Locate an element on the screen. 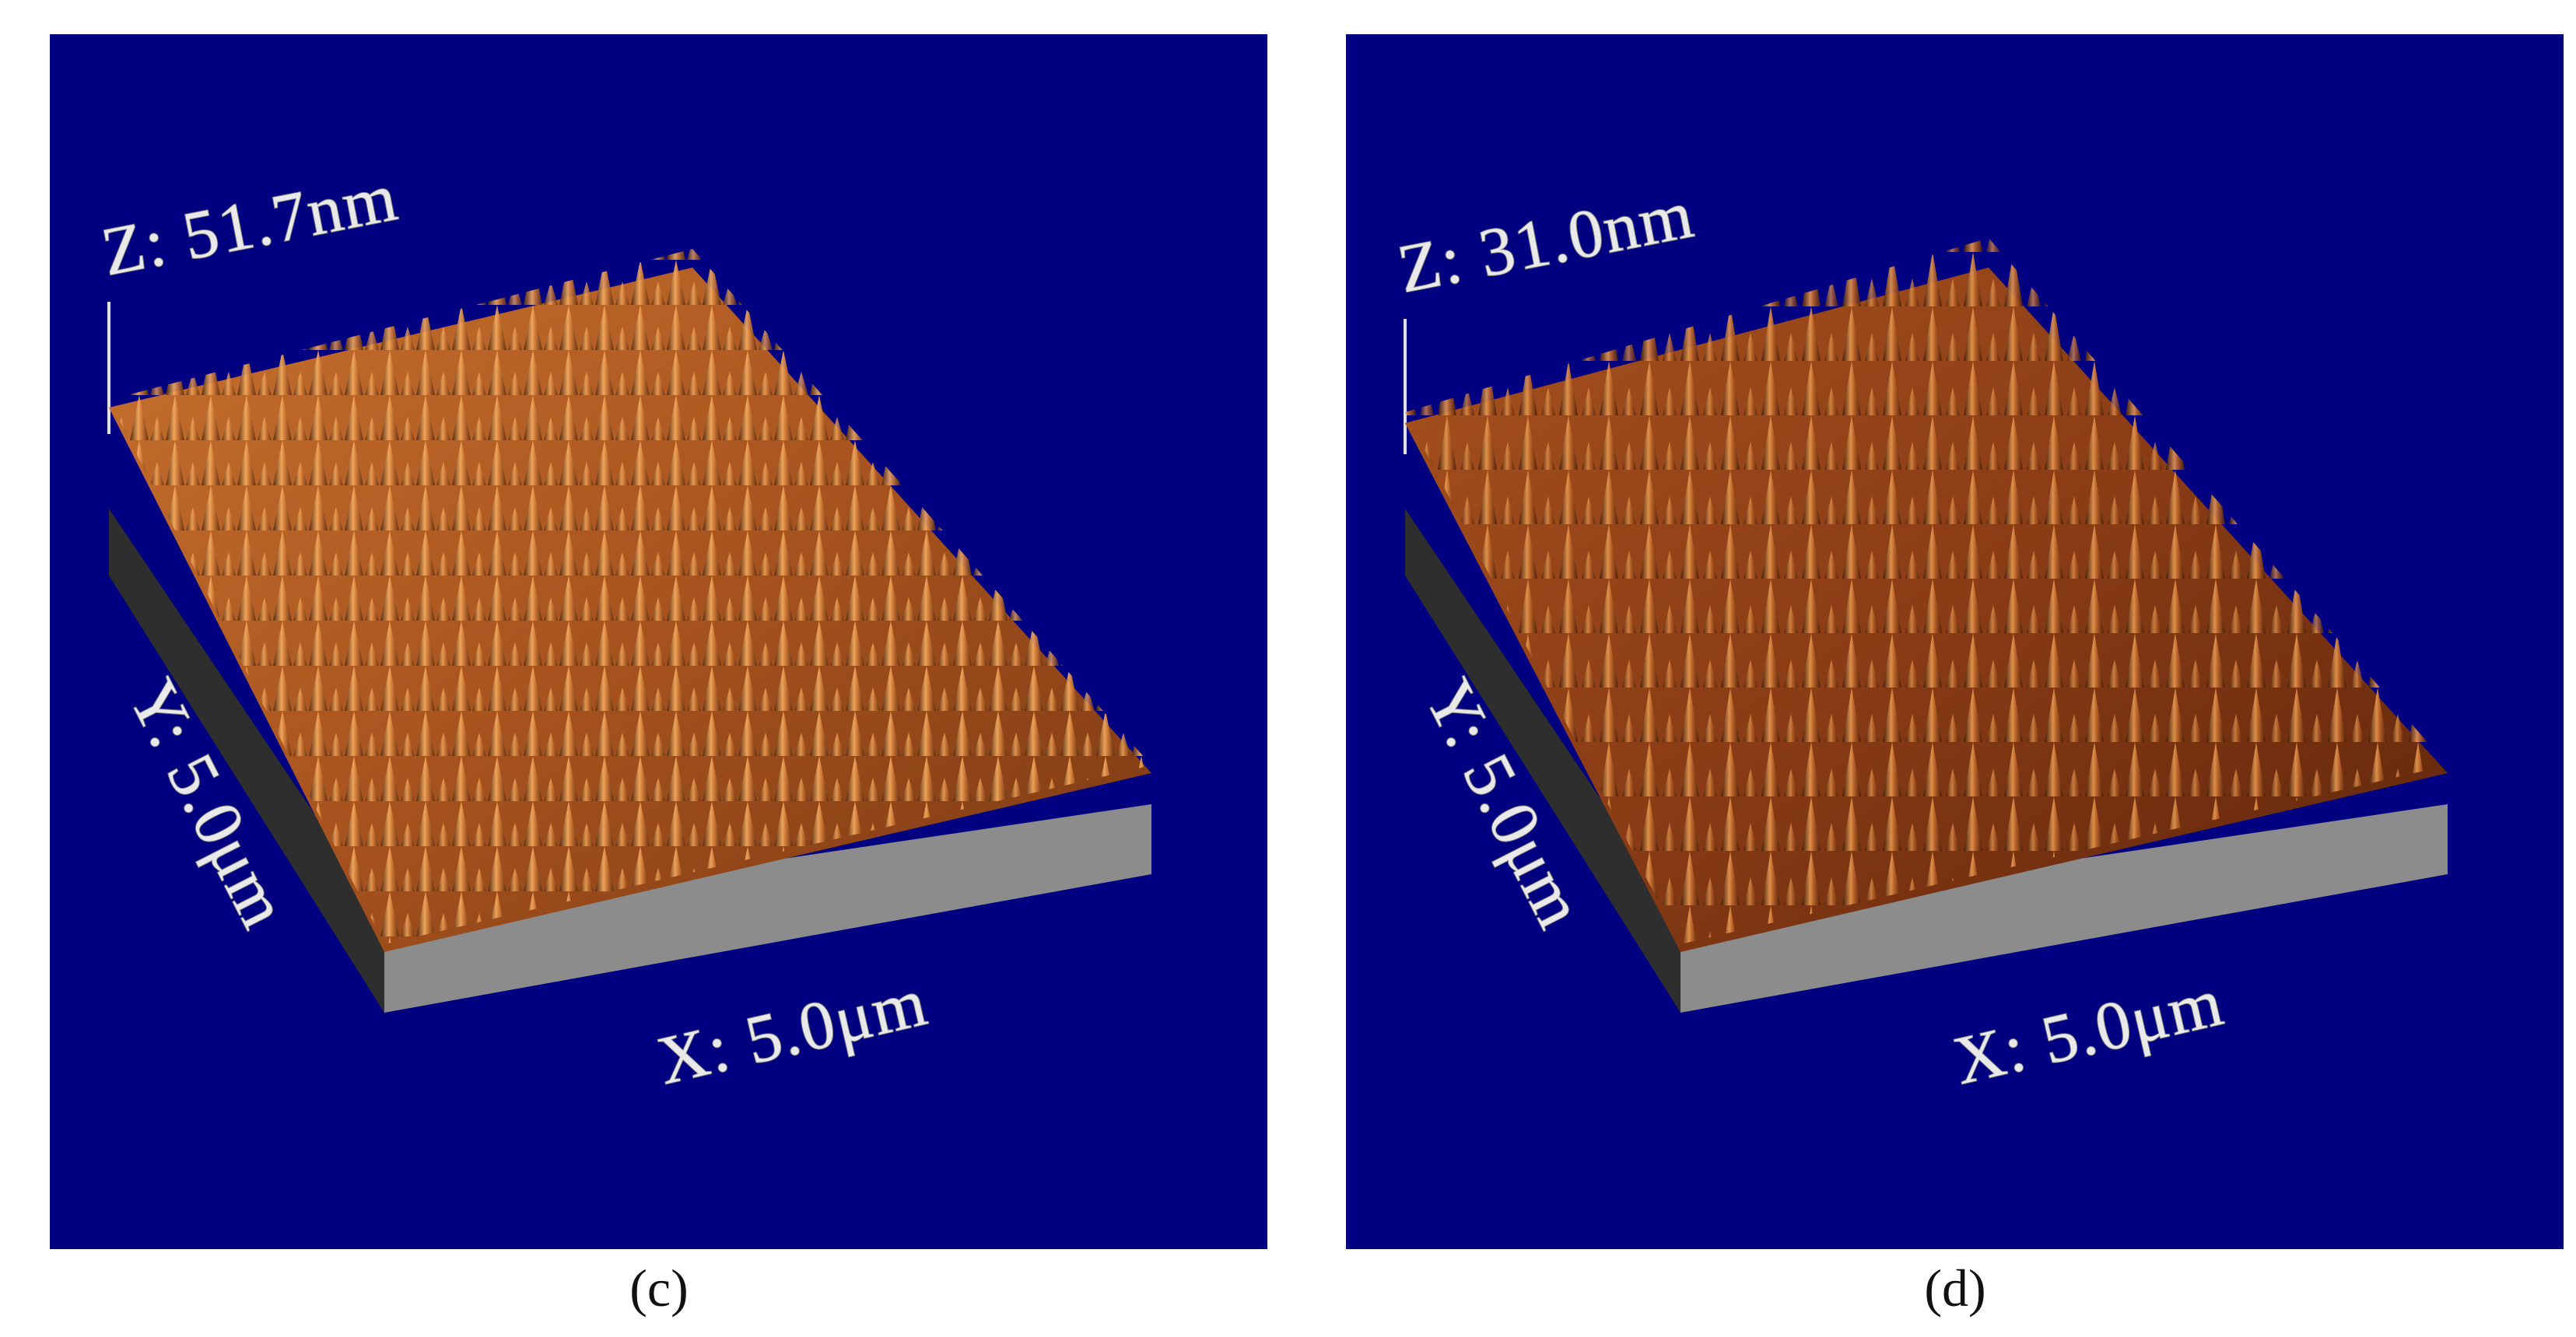  caption-c: (c) is located at coordinates (659, 1288).